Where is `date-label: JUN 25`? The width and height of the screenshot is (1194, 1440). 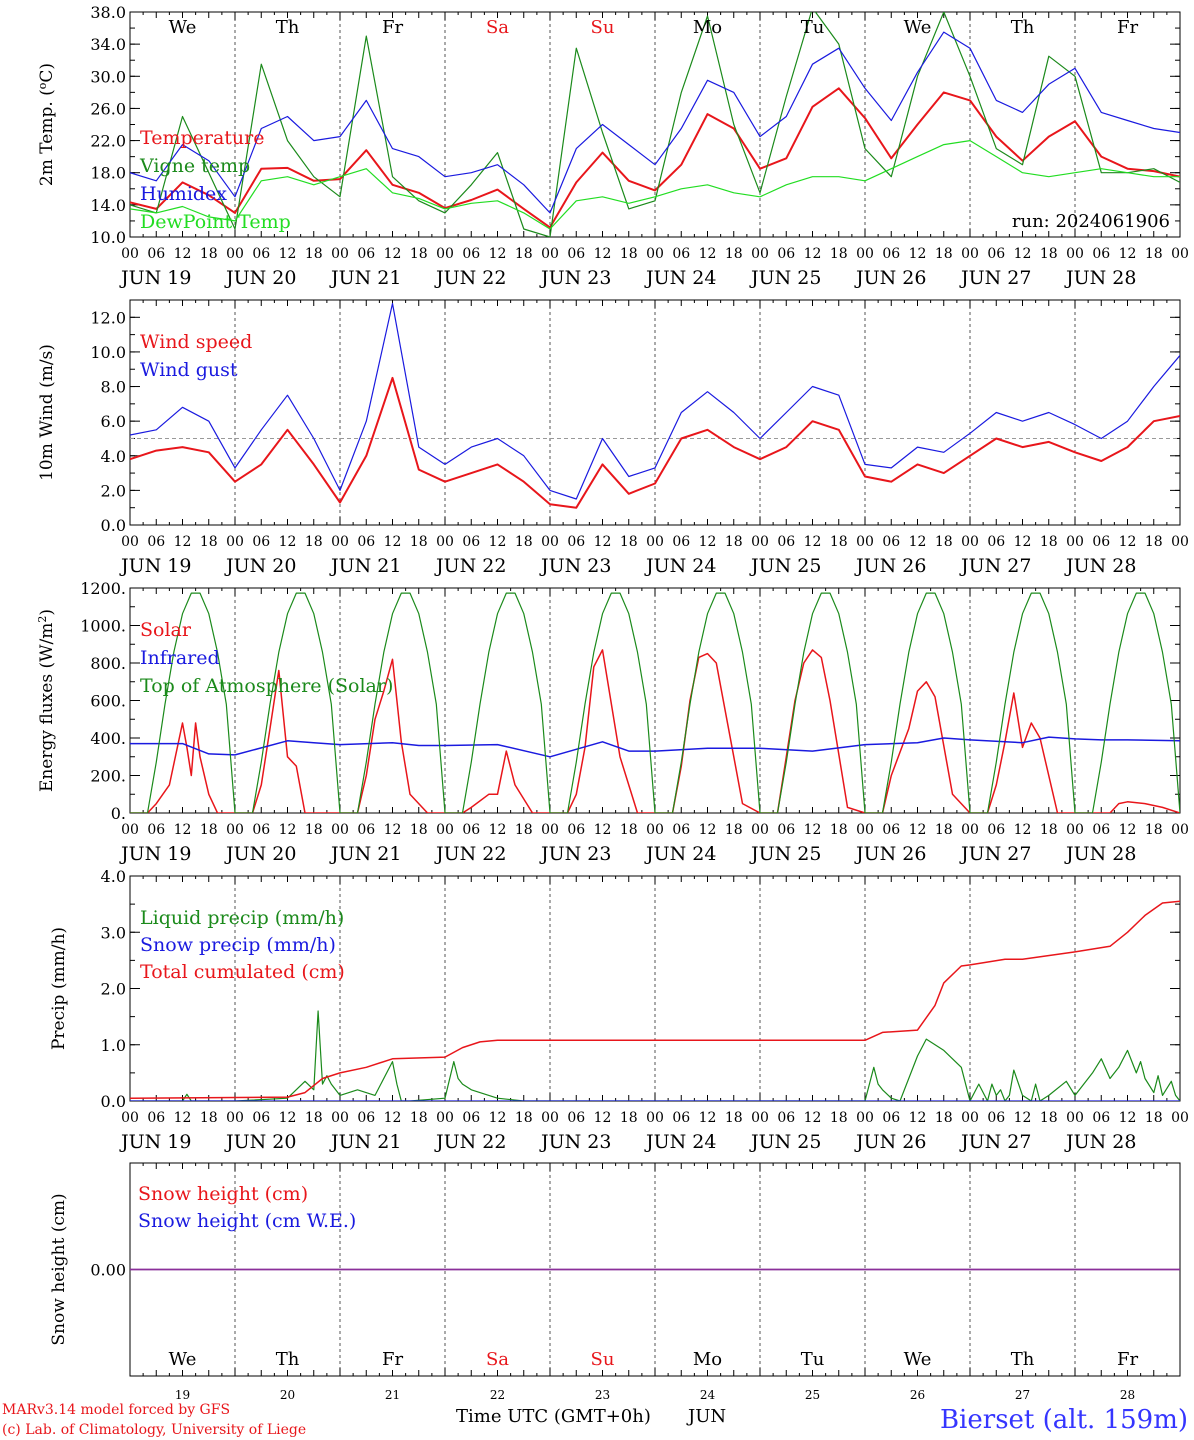
date-label: JUN 25 is located at coordinates (785, 1142).